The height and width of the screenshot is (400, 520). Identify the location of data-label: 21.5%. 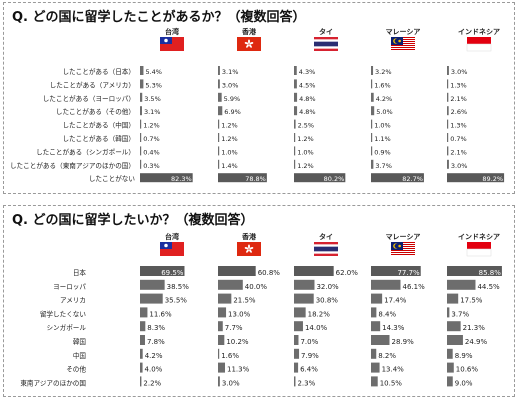
(244, 301).